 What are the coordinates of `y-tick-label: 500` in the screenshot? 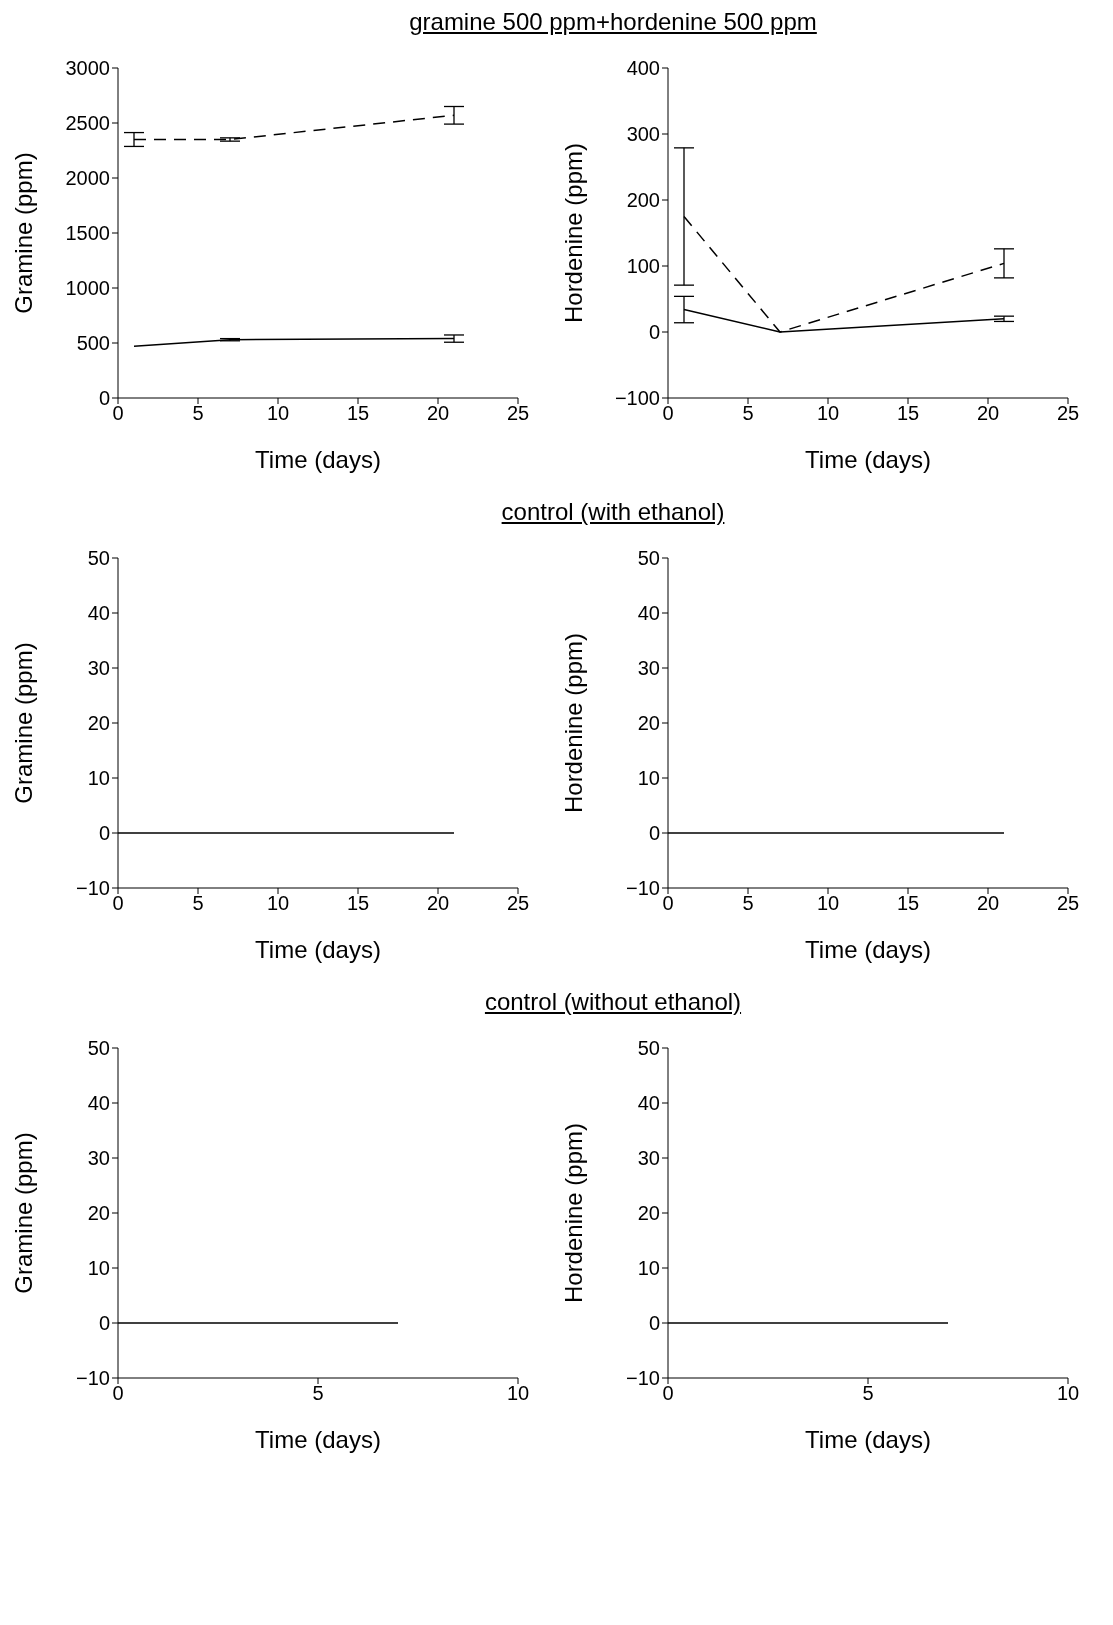 It's located at (93, 343).